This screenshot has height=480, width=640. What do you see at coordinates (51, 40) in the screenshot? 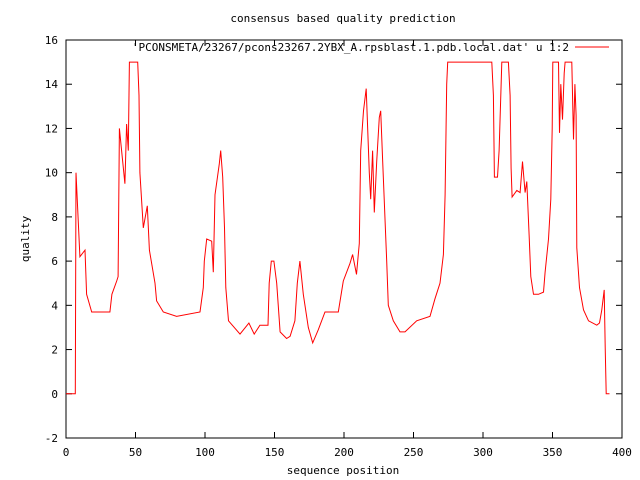
I see `y-tick-label: 16` at bounding box center [51, 40].